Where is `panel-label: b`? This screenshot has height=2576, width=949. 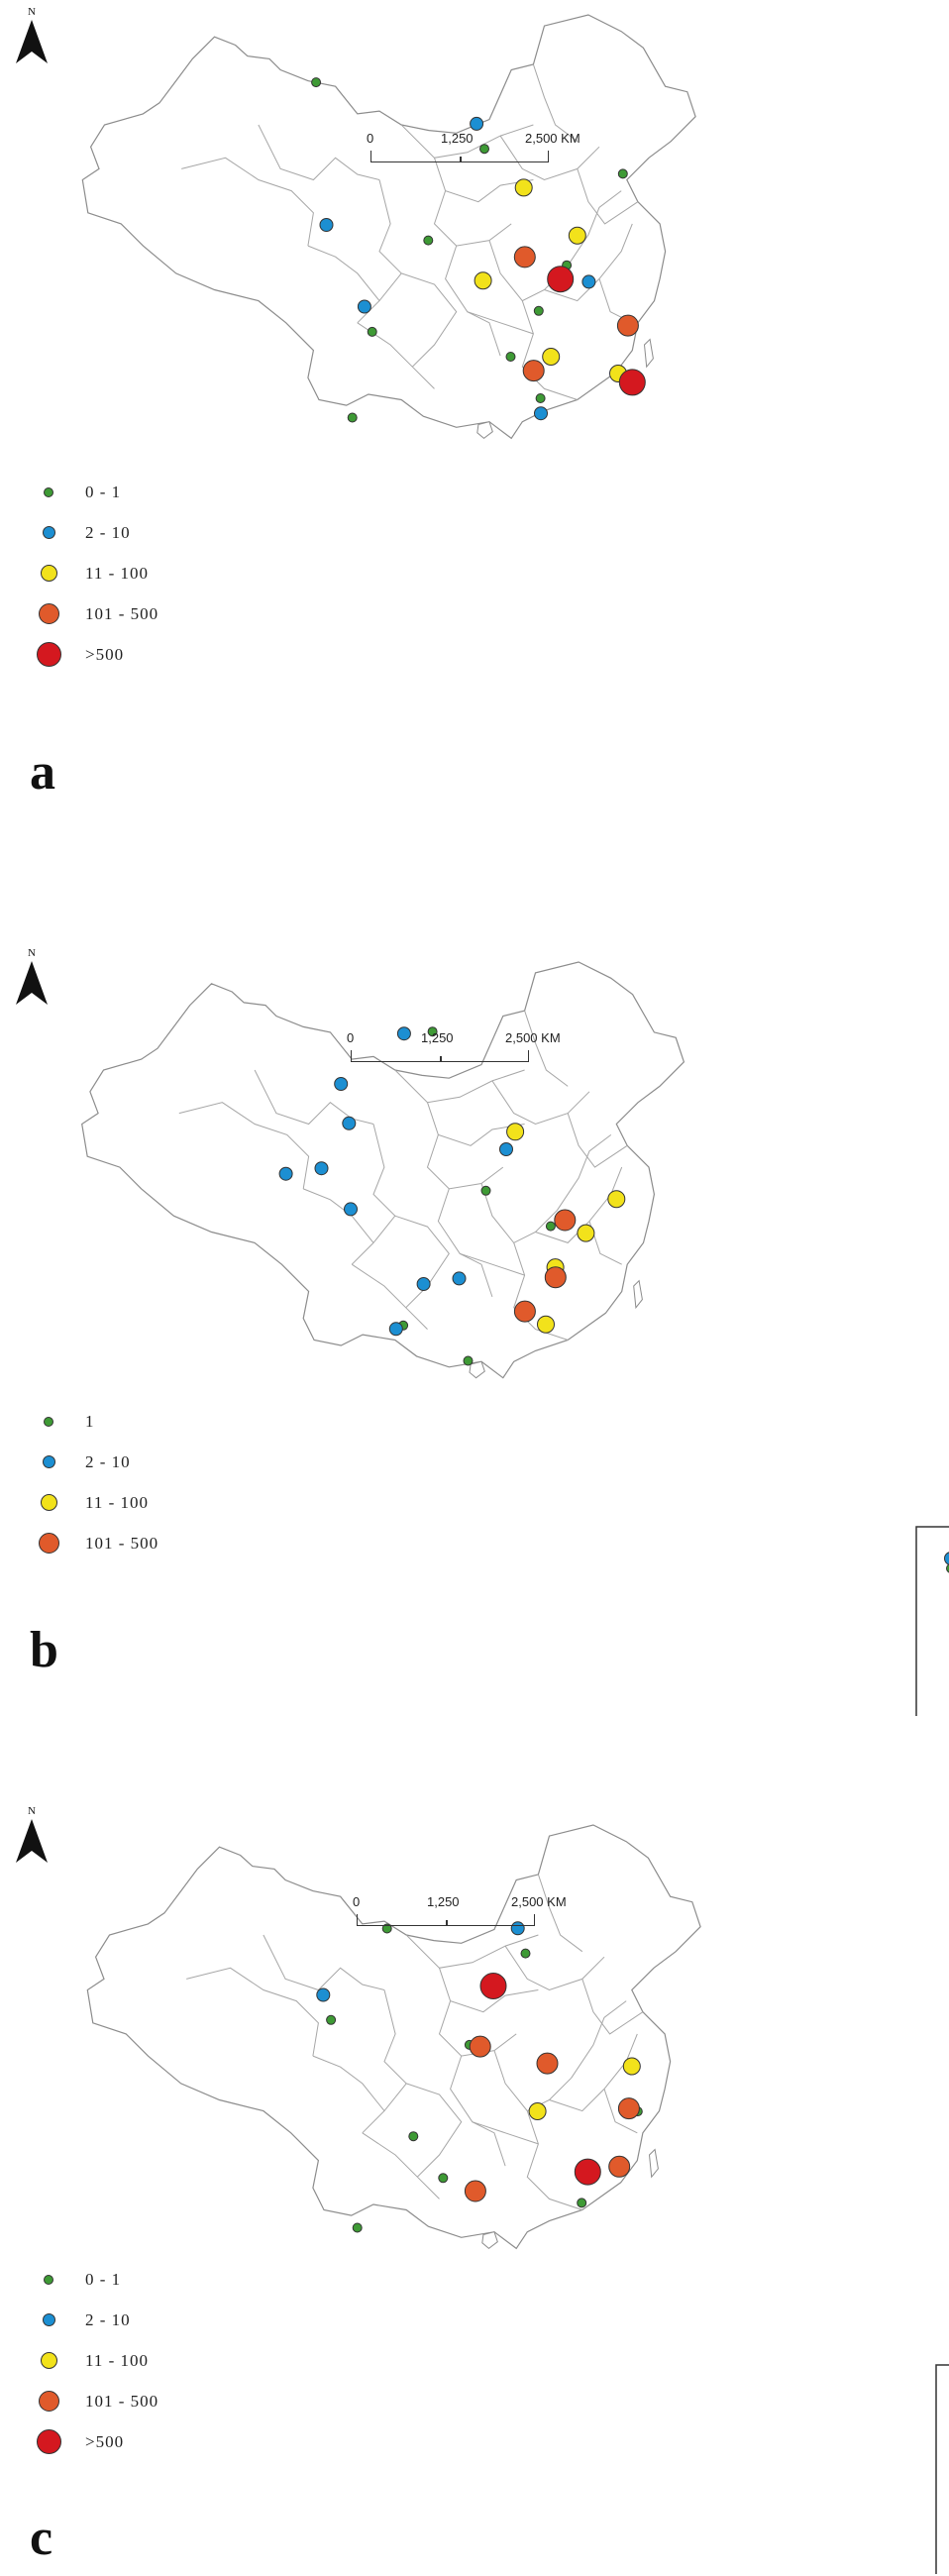
panel-label: b is located at coordinates (44, 1650).